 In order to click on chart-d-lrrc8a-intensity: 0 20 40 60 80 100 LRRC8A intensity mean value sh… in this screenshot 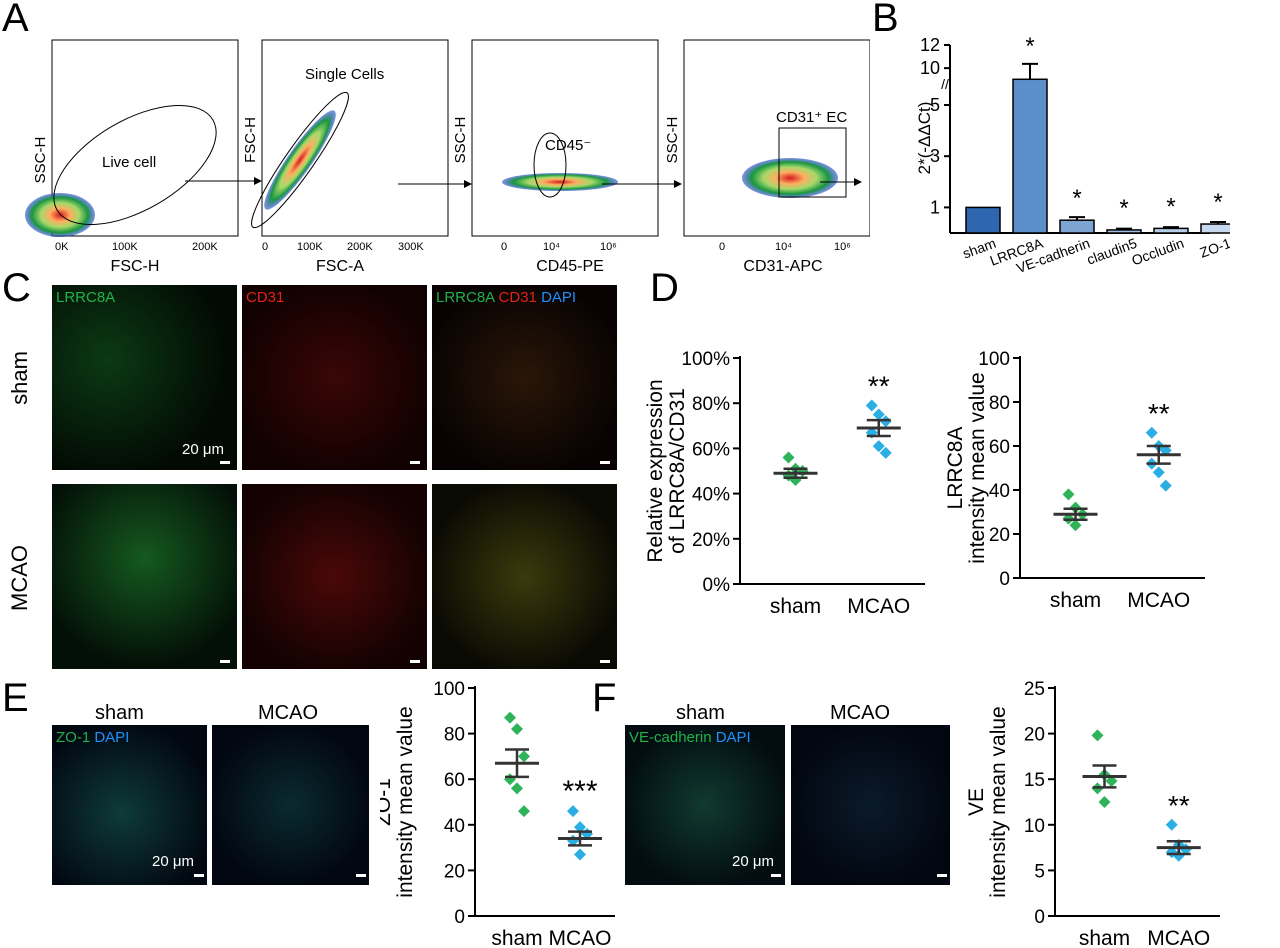, I will do `click(1074, 480)`.